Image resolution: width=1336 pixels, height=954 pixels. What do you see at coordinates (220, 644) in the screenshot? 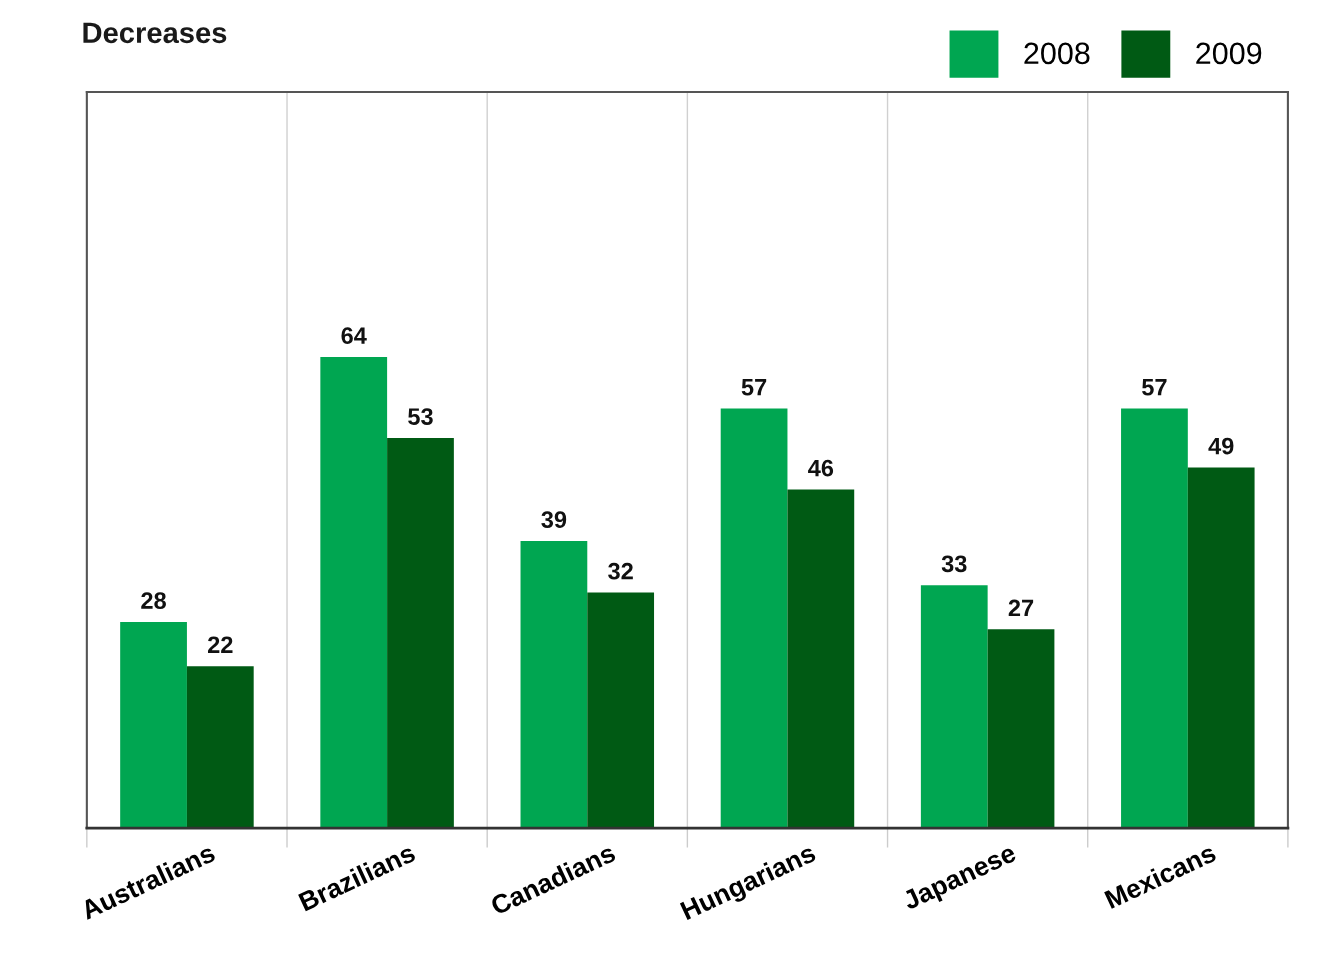
I see `data-label: 22` at bounding box center [220, 644].